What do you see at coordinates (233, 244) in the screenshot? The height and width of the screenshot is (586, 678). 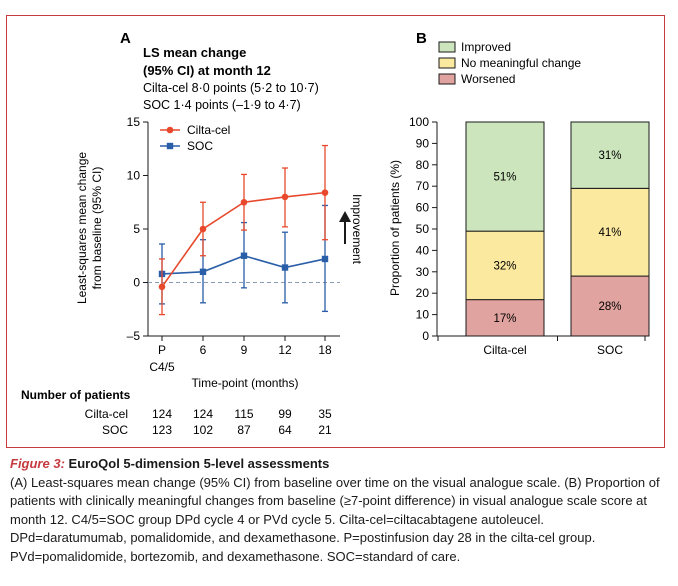 I see `panel-a-plot: –5 0 5 10 15 P 6 9 12 18 C4/5 Cilta-cel SOC` at bounding box center [233, 244].